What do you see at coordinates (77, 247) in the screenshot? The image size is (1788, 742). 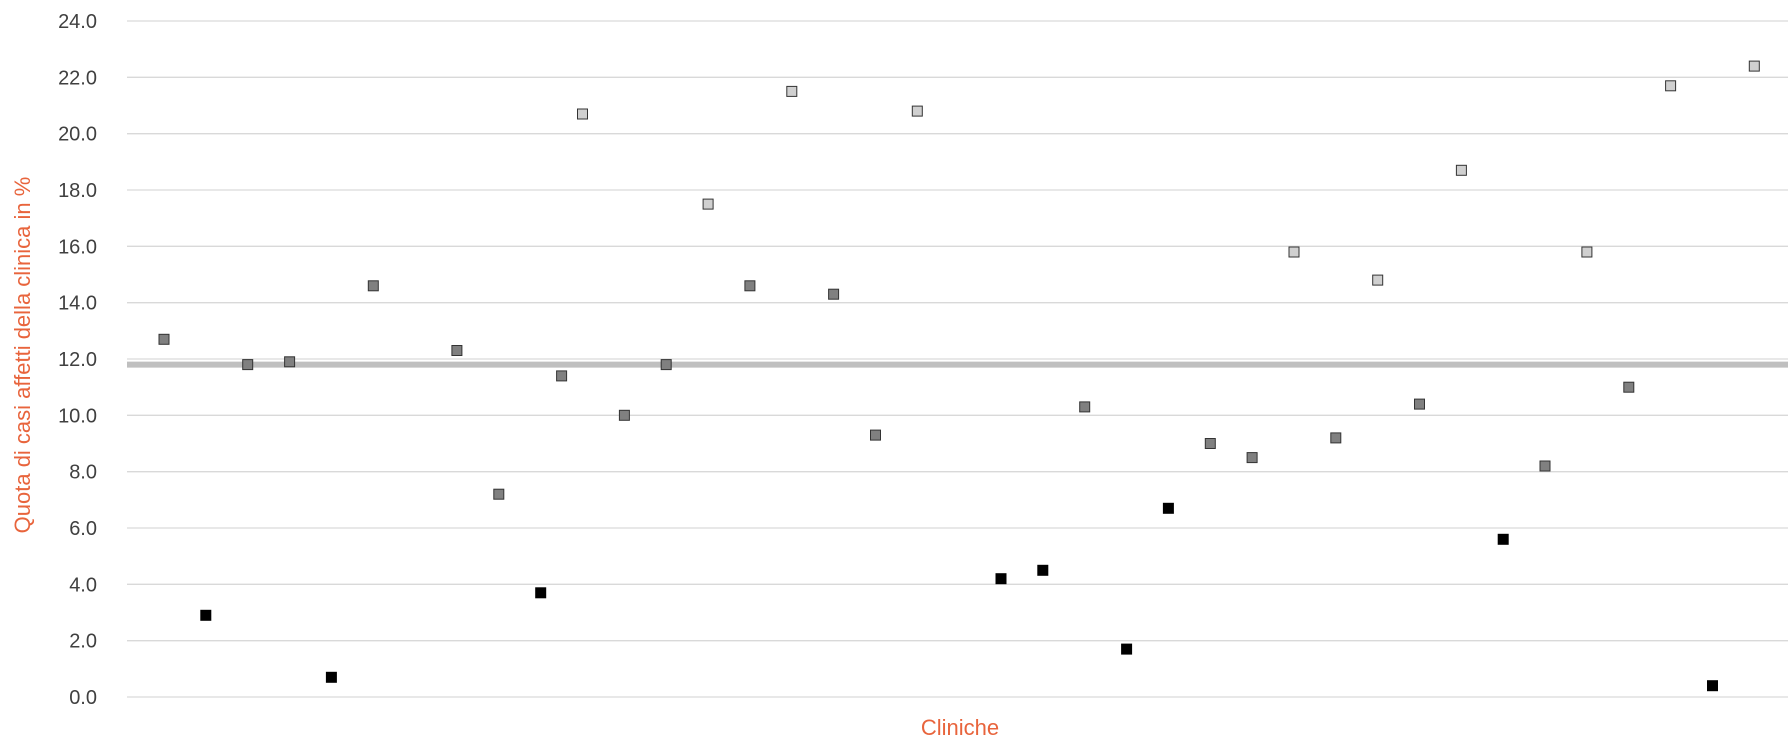 I see `y-tick-label: 16.0` at bounding box center [77, 247].